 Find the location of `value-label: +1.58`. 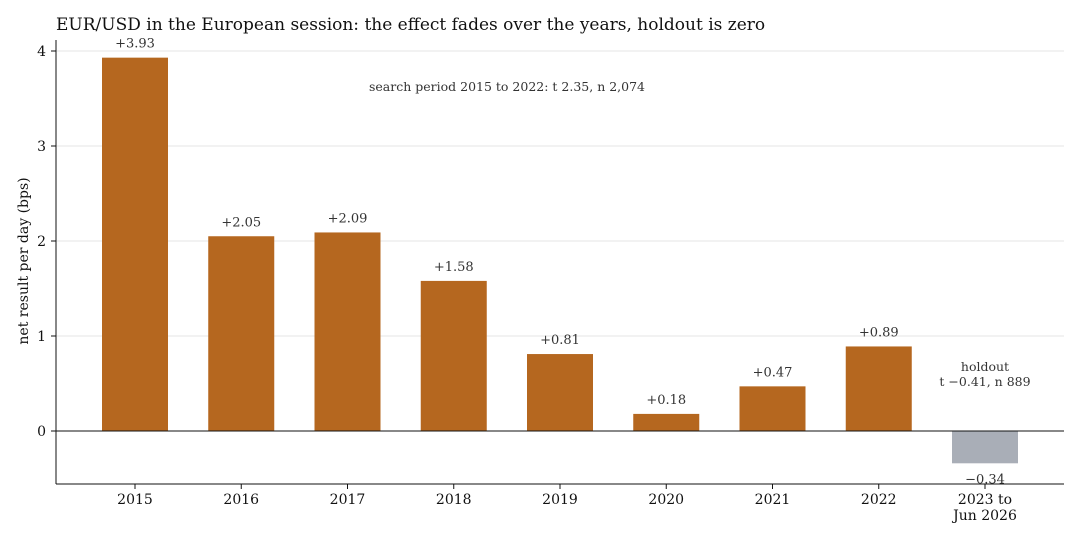

value-label: +1.58 is located at coordinates (454, 267).